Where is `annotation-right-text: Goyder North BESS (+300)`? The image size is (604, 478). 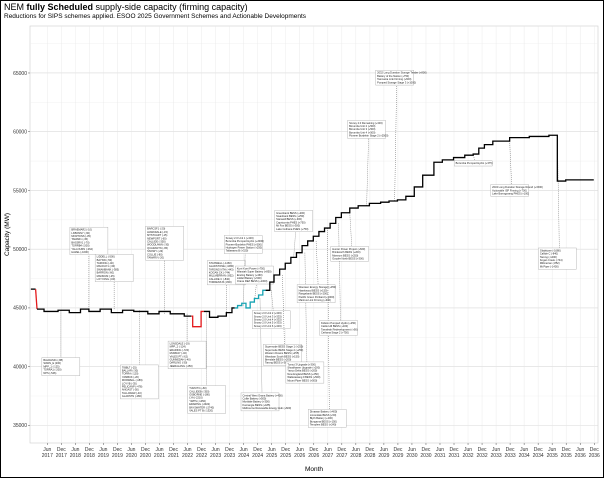
annotation-right-text: Goyder North BESS (+300) is located at coordinates (348, 258).